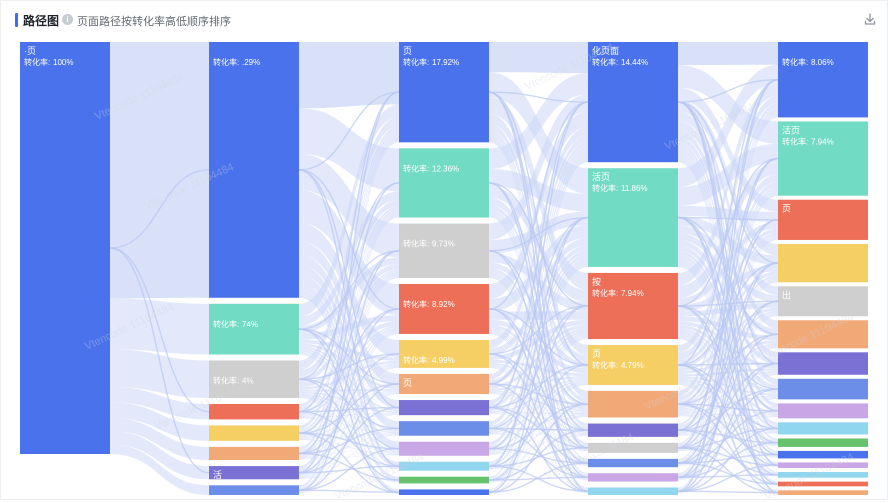 Image resolution: width=888 pixels, height=503 pixels. What do you see at coordinates (254, 379) in the screenshot?
I see `sankey-node-l1-2: 转化率: 4%` at bounding box center [254, 379].